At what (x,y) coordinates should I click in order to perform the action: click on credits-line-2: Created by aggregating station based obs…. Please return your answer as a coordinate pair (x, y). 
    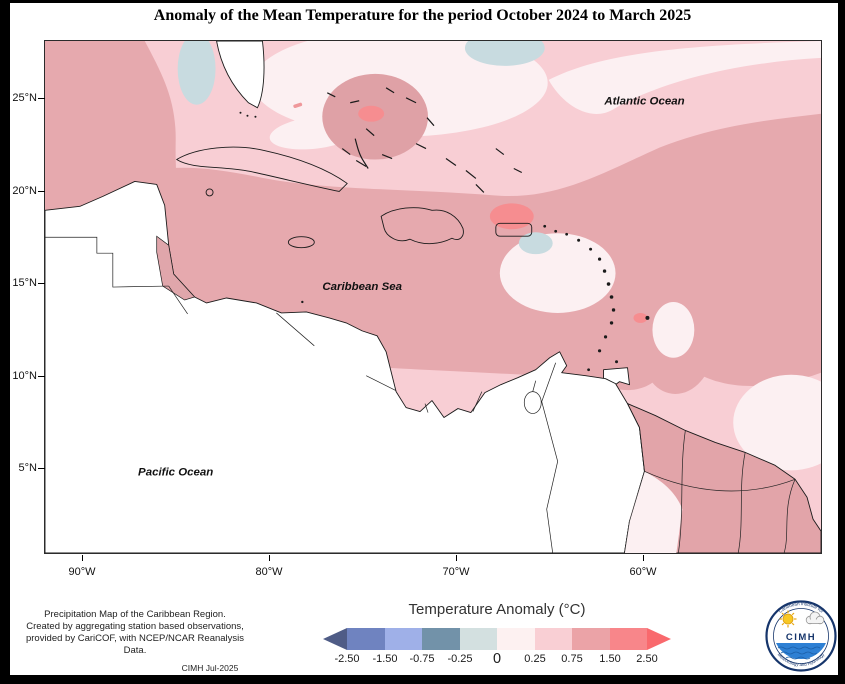
    Looking at the image, I should click on (135, 626).